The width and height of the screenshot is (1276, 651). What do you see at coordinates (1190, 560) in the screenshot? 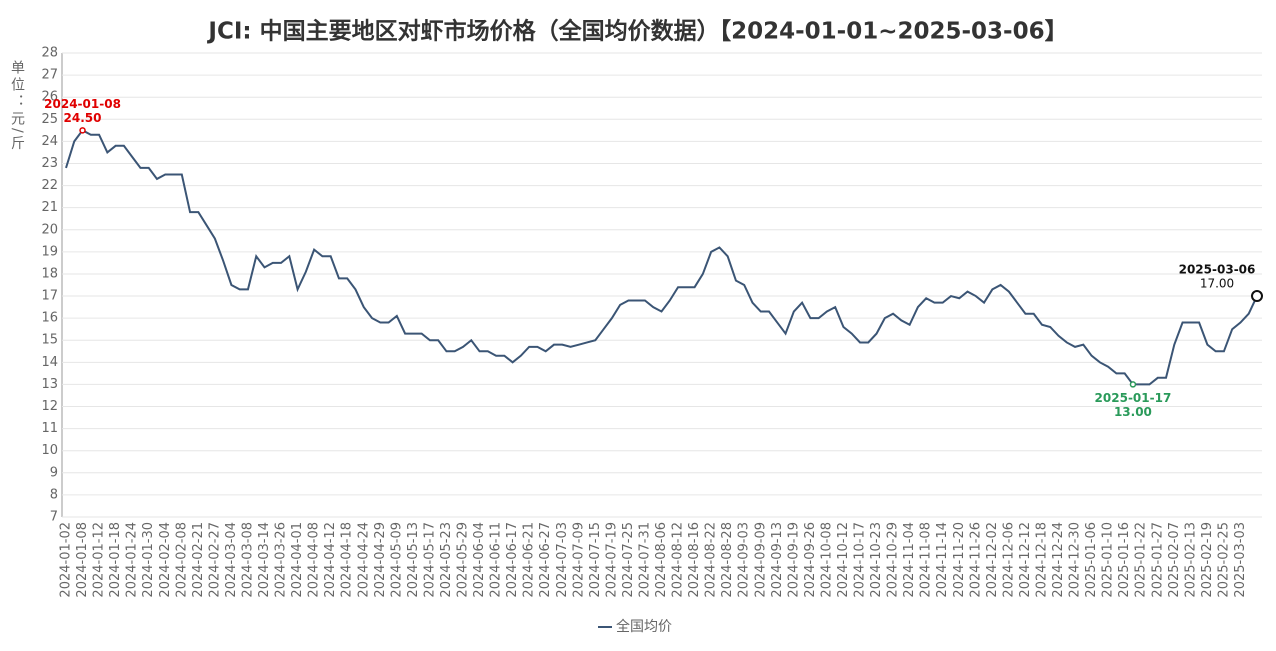
I see `x-tick-label: 2025-02-13` at bounding box center [1190, 560].